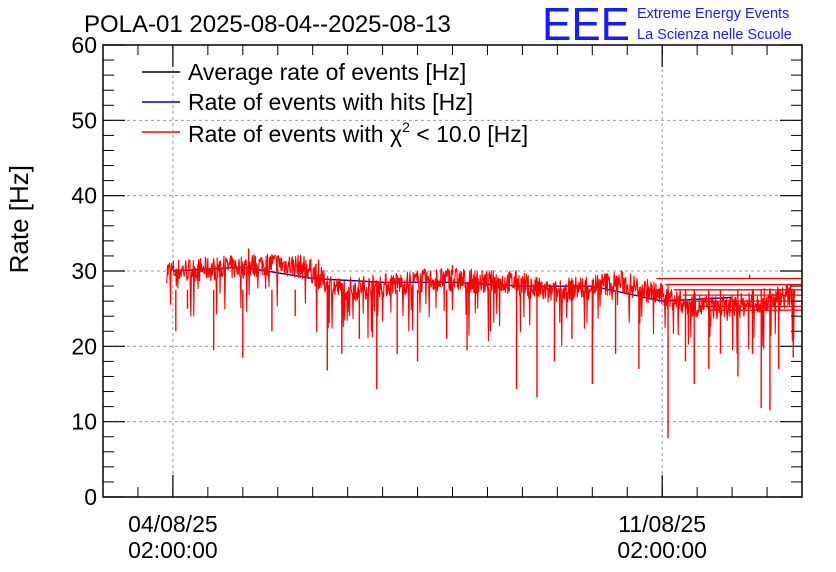 The height and width of the screenshot is (572, 836). I want to click on legend-label-chi2: Rate of events with χ2 < 10.0 [Hz], so click(358, 133).